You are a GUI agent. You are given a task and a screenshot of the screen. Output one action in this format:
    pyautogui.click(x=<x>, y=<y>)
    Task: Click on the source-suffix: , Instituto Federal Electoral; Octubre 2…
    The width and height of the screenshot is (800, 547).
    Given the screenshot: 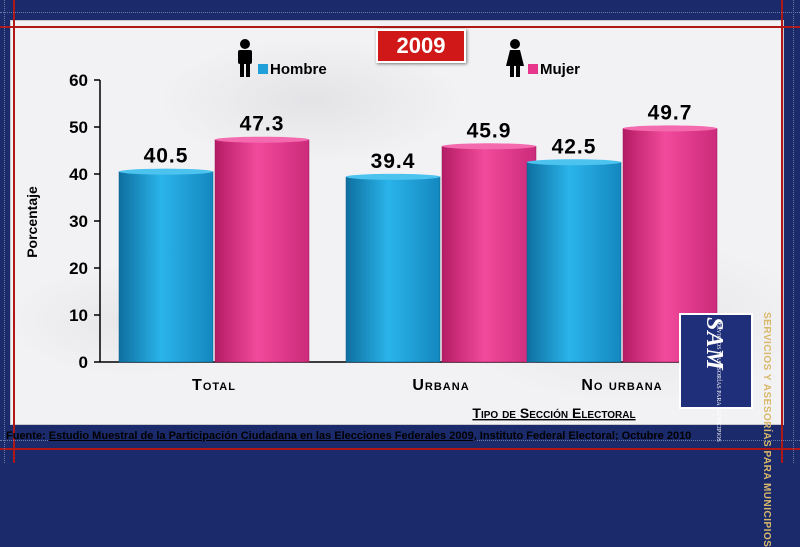 What is the action you would take?
    pyautogui.click(x=582, y=436)
    